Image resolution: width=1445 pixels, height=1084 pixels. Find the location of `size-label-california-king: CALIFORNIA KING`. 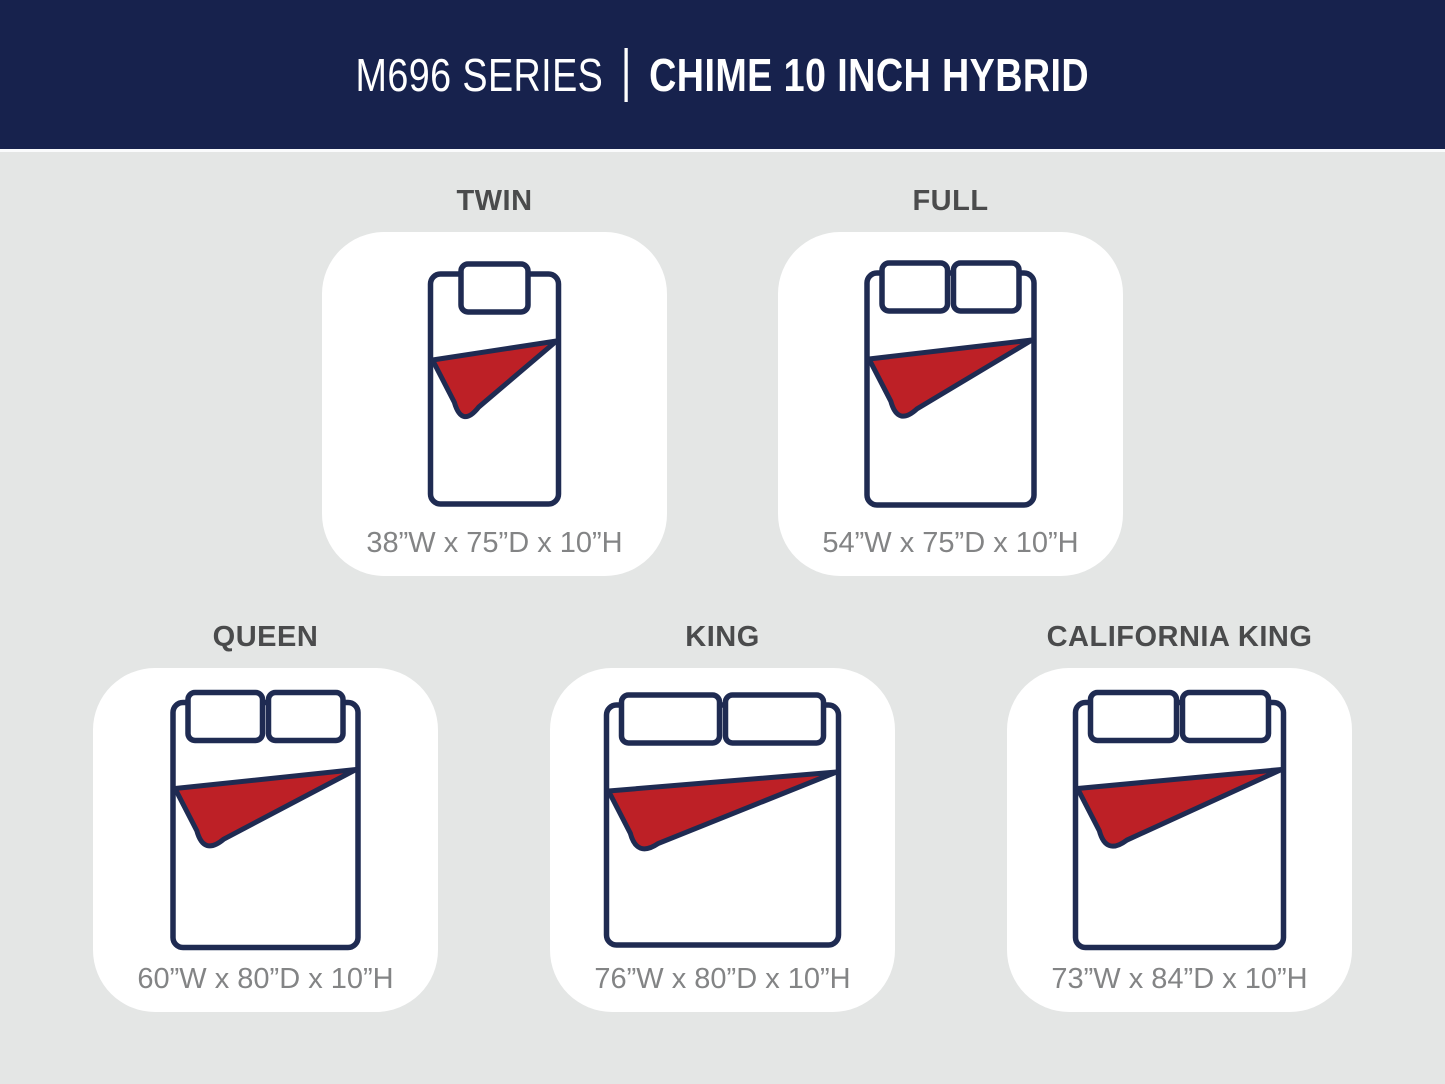

size-label-california-king: CALIFORNIA KING is located at coordinates (1179, 637).